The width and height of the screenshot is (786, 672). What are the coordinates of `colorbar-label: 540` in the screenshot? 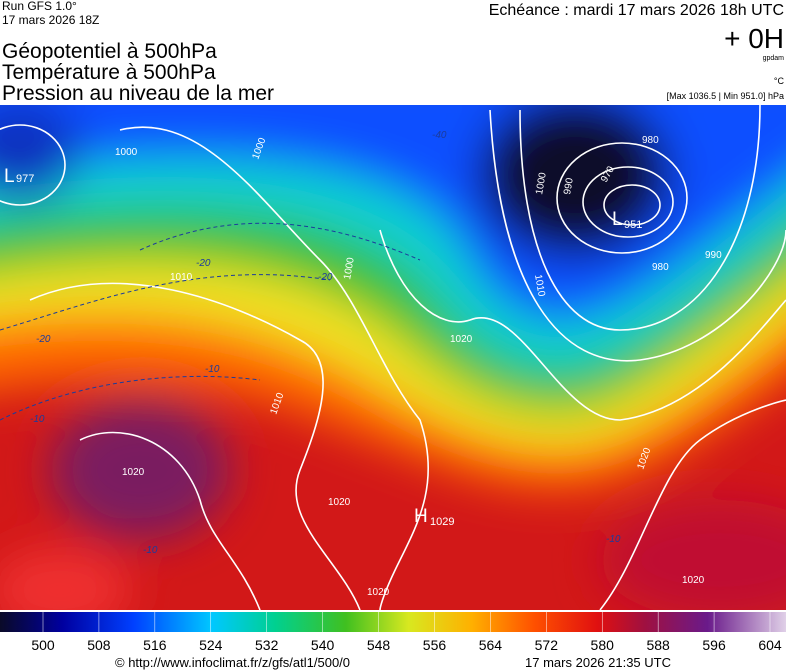 It's located at (323, 645).